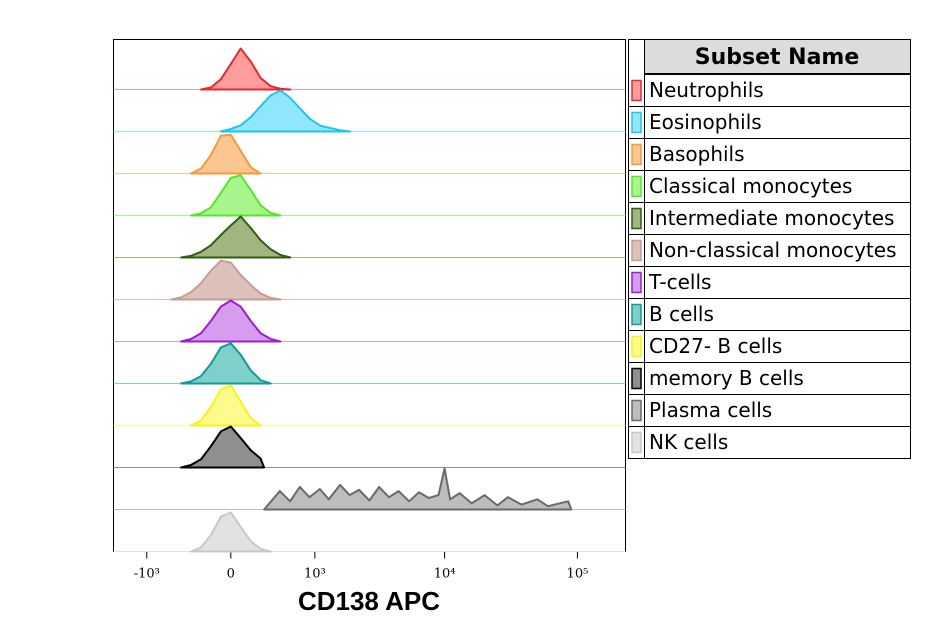 This screenshot has width=931, height=641. I want to click on legend-label: Classical monocytes, so click(750, 186).